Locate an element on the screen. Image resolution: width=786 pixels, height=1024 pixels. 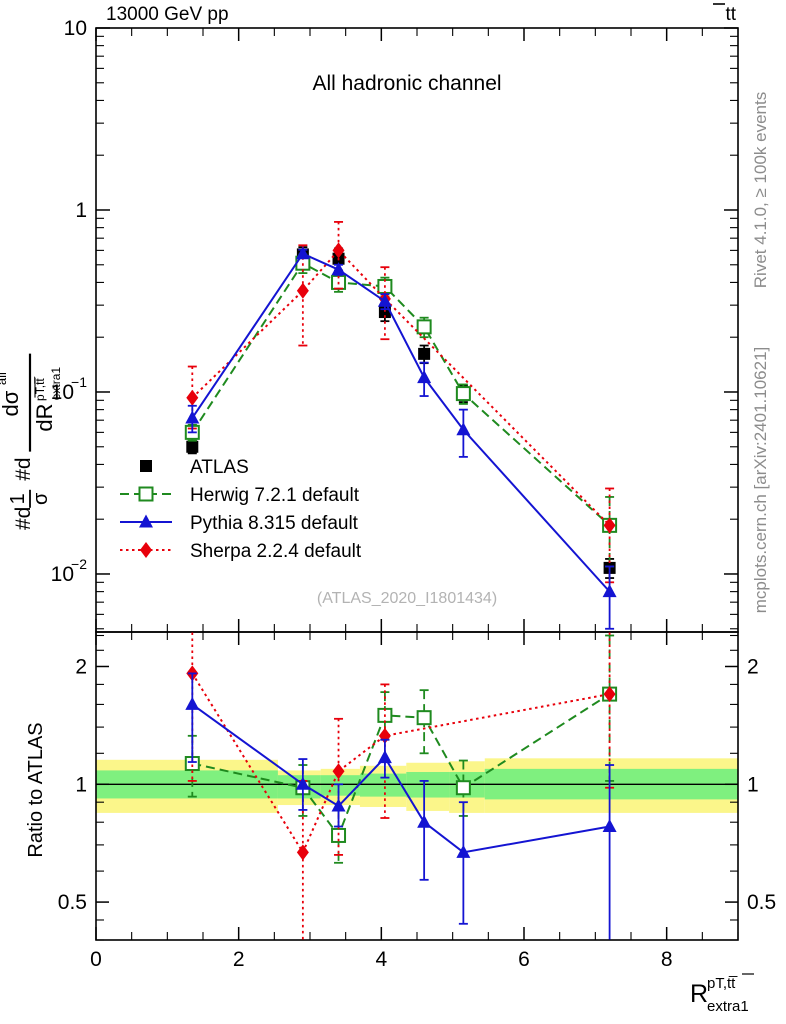
legend-item-atlas: ATLAS is located at coordinates (194, 467).